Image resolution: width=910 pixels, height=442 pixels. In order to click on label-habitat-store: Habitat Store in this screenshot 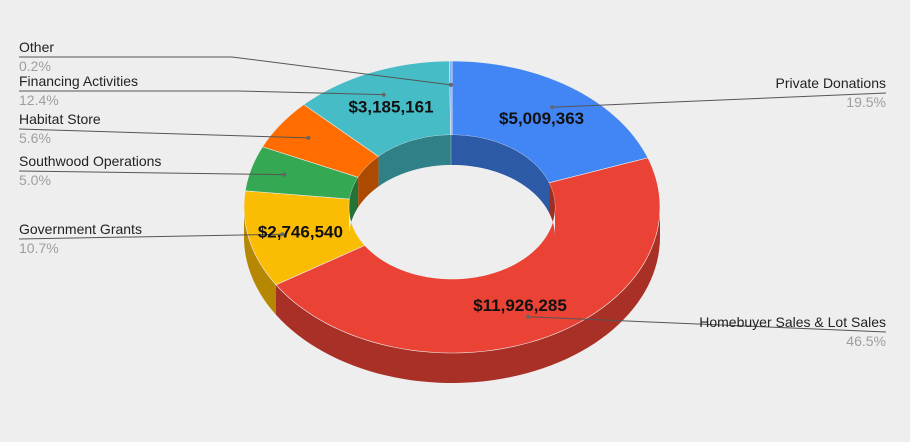, I will do `click(60, 119)`.